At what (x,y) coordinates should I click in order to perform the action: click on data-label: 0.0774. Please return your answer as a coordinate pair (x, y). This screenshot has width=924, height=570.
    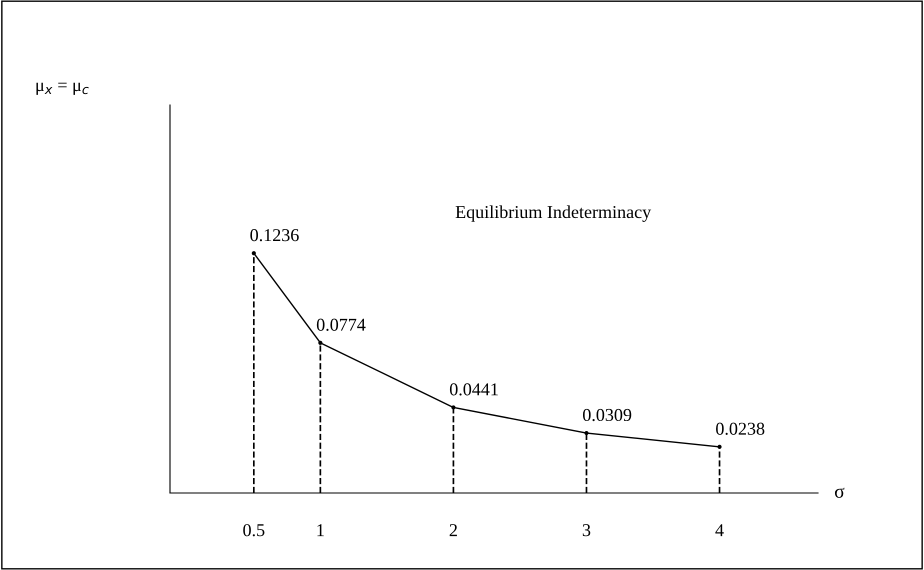
    Looking at the image, I should click on (341, 324).